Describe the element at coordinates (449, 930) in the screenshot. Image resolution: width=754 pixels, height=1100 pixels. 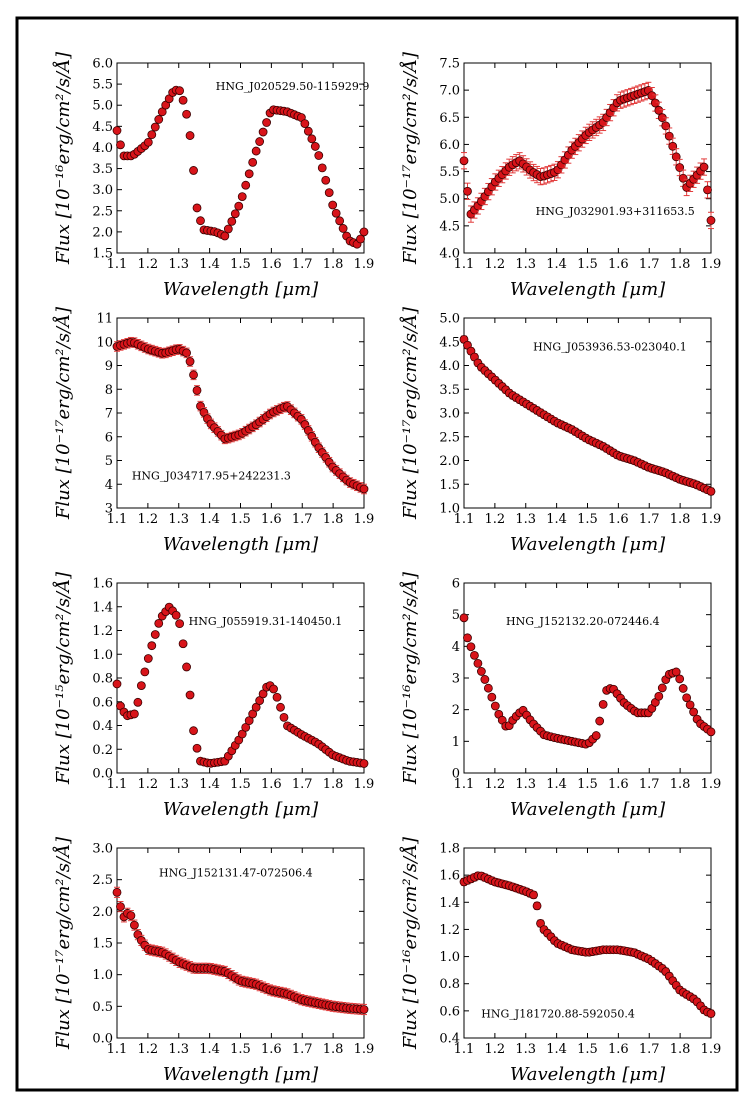
I see `y-tick-label: 1.2` at that location.